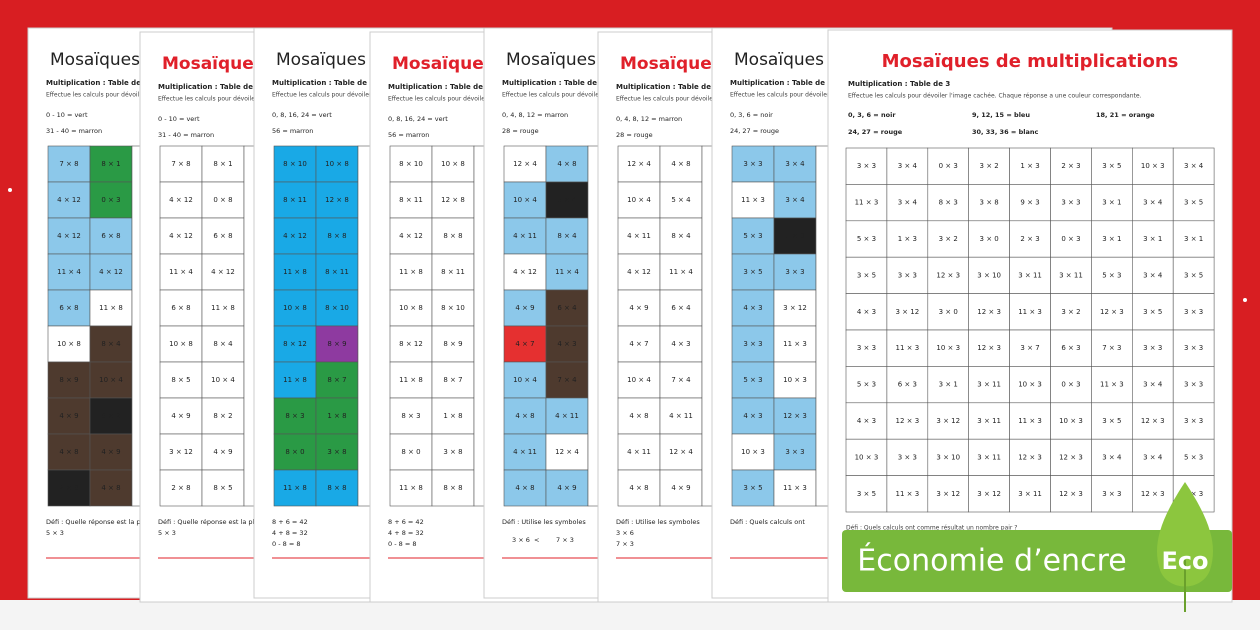 This screenshot has height=630, width=1260. Describe the element at coordinates (638, 344) in the screenshot. I see `cell-text: 4 × 7` at that location.